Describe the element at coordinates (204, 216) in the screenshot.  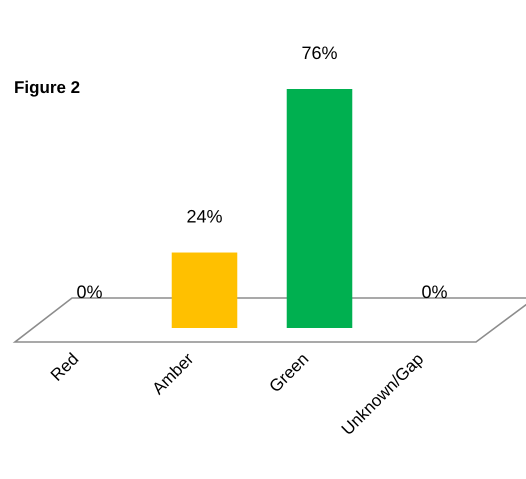
I see `data-label: 24%` at that location.